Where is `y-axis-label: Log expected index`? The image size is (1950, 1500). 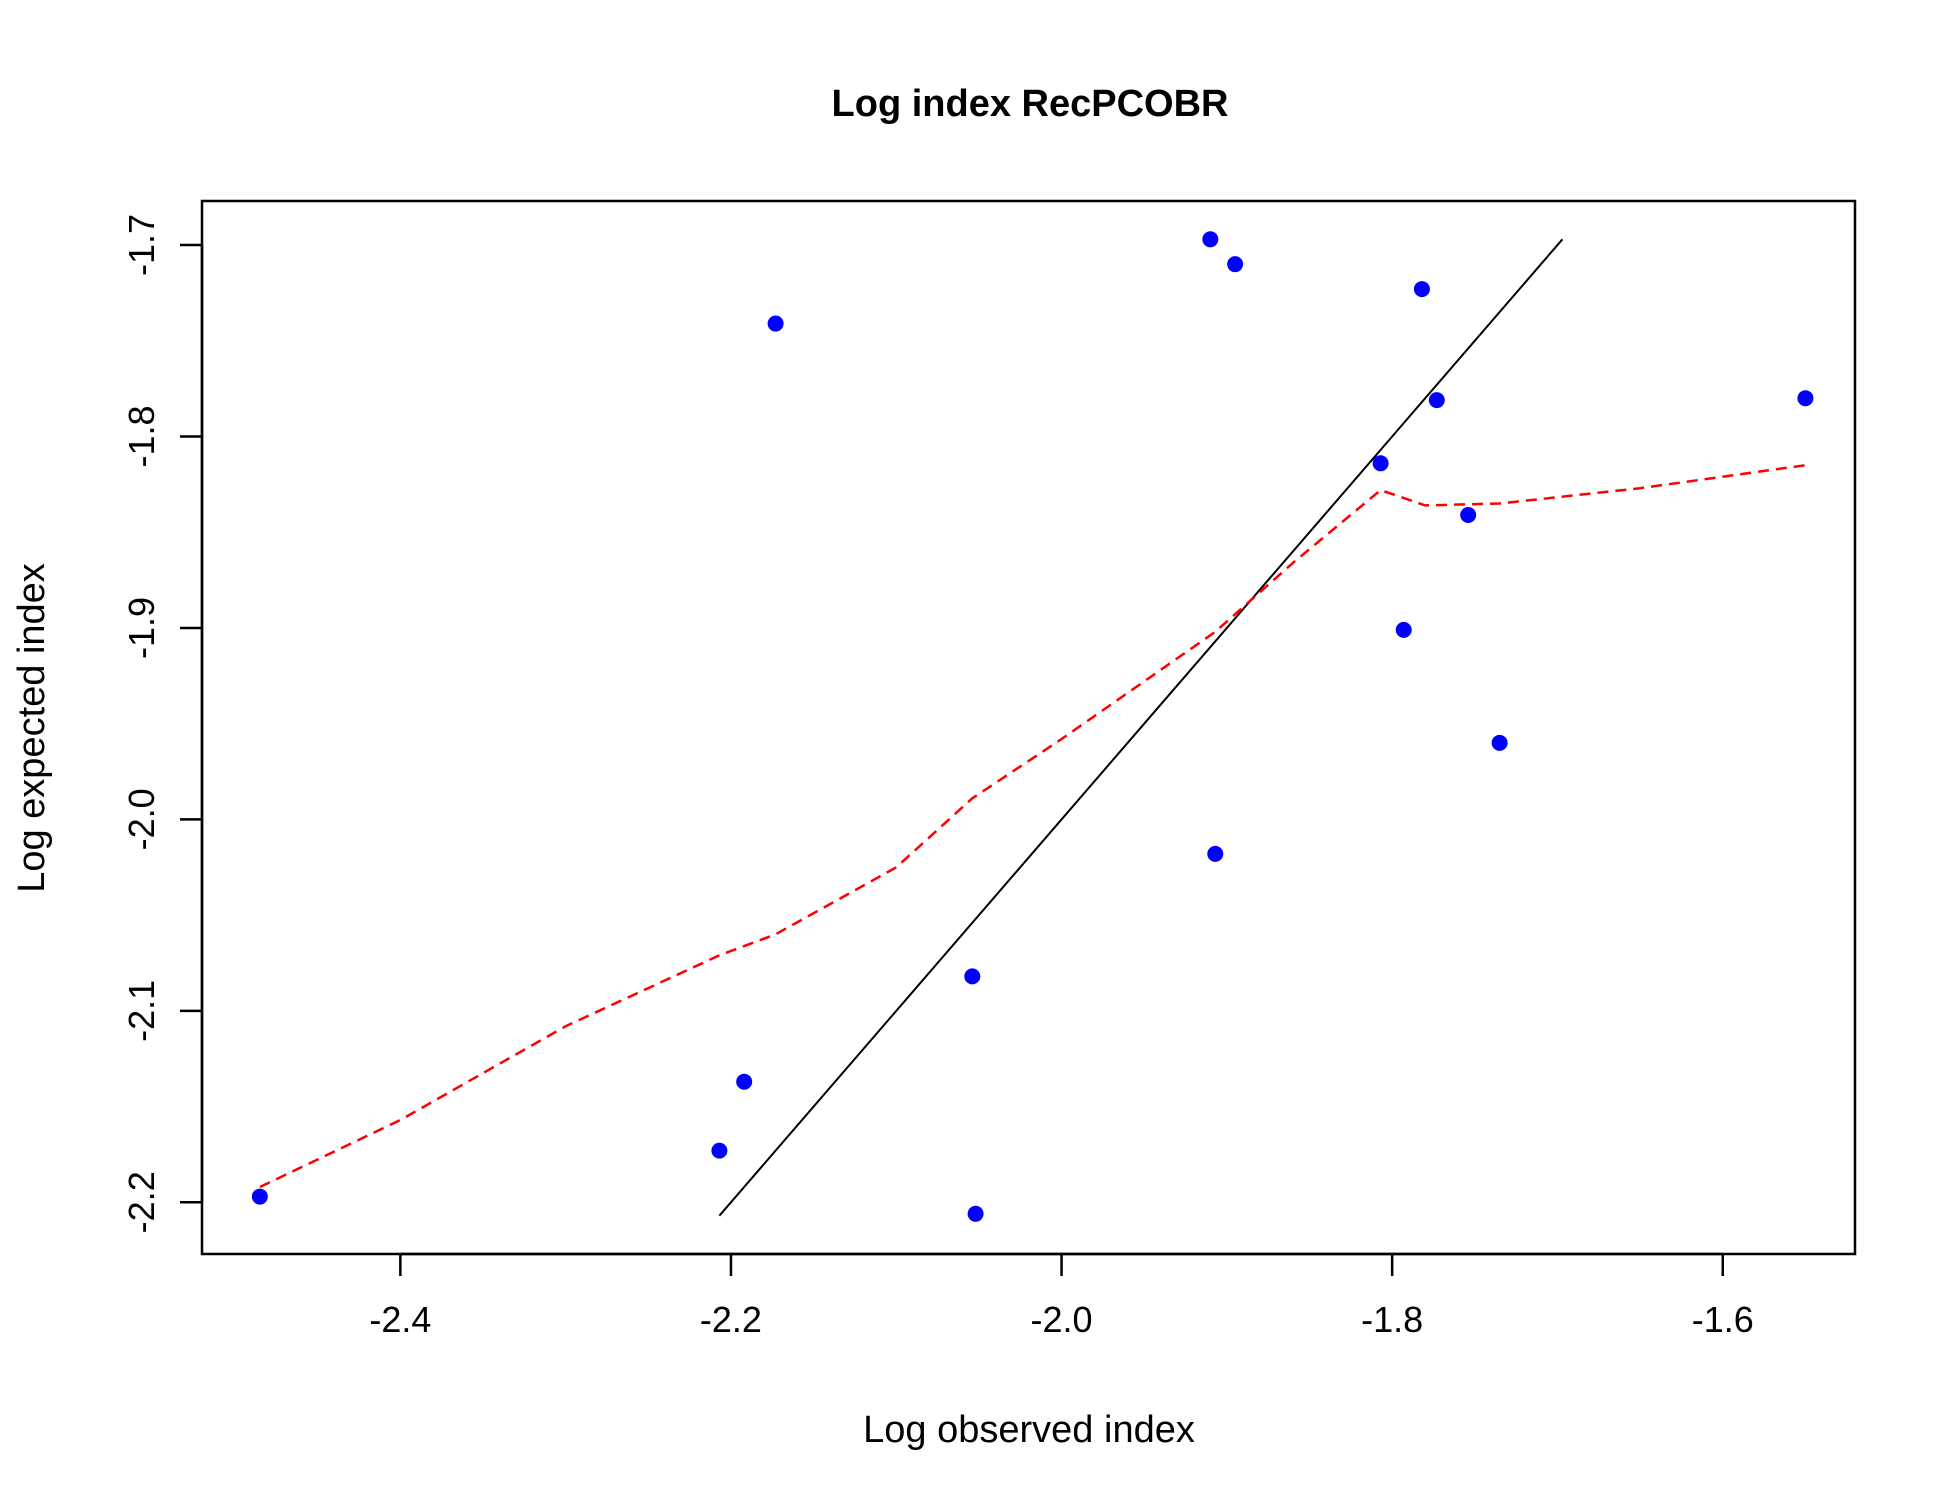 y-axis-label: Log expected index is located at coordinates (32, 728).